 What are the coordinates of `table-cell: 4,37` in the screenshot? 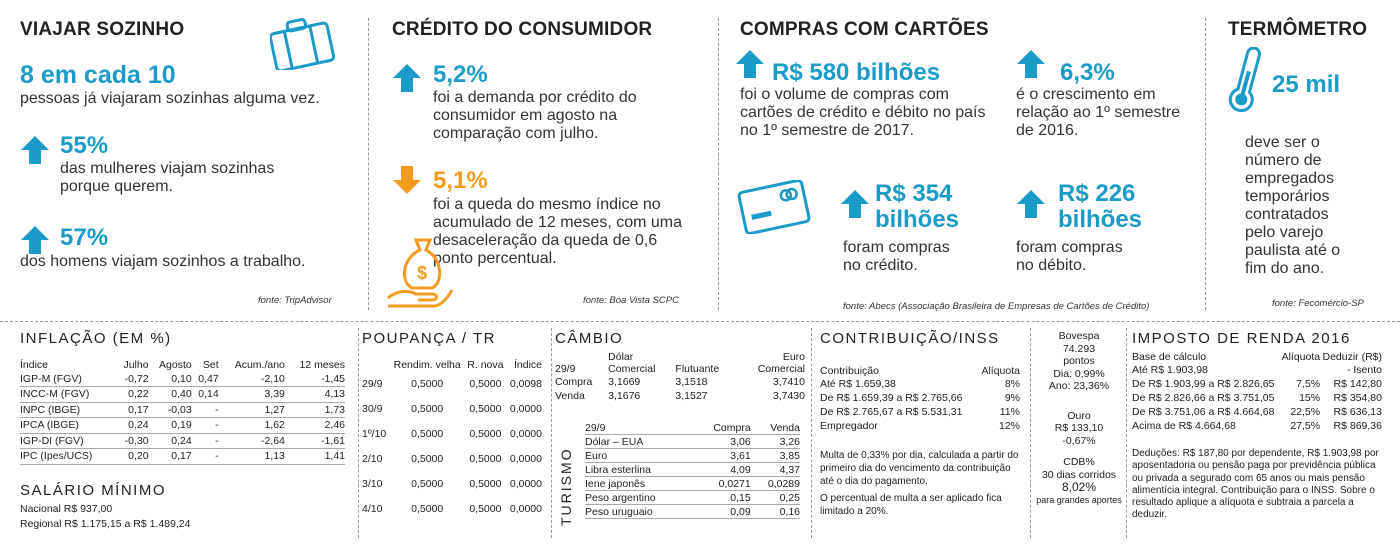 It's located at (775, 469).